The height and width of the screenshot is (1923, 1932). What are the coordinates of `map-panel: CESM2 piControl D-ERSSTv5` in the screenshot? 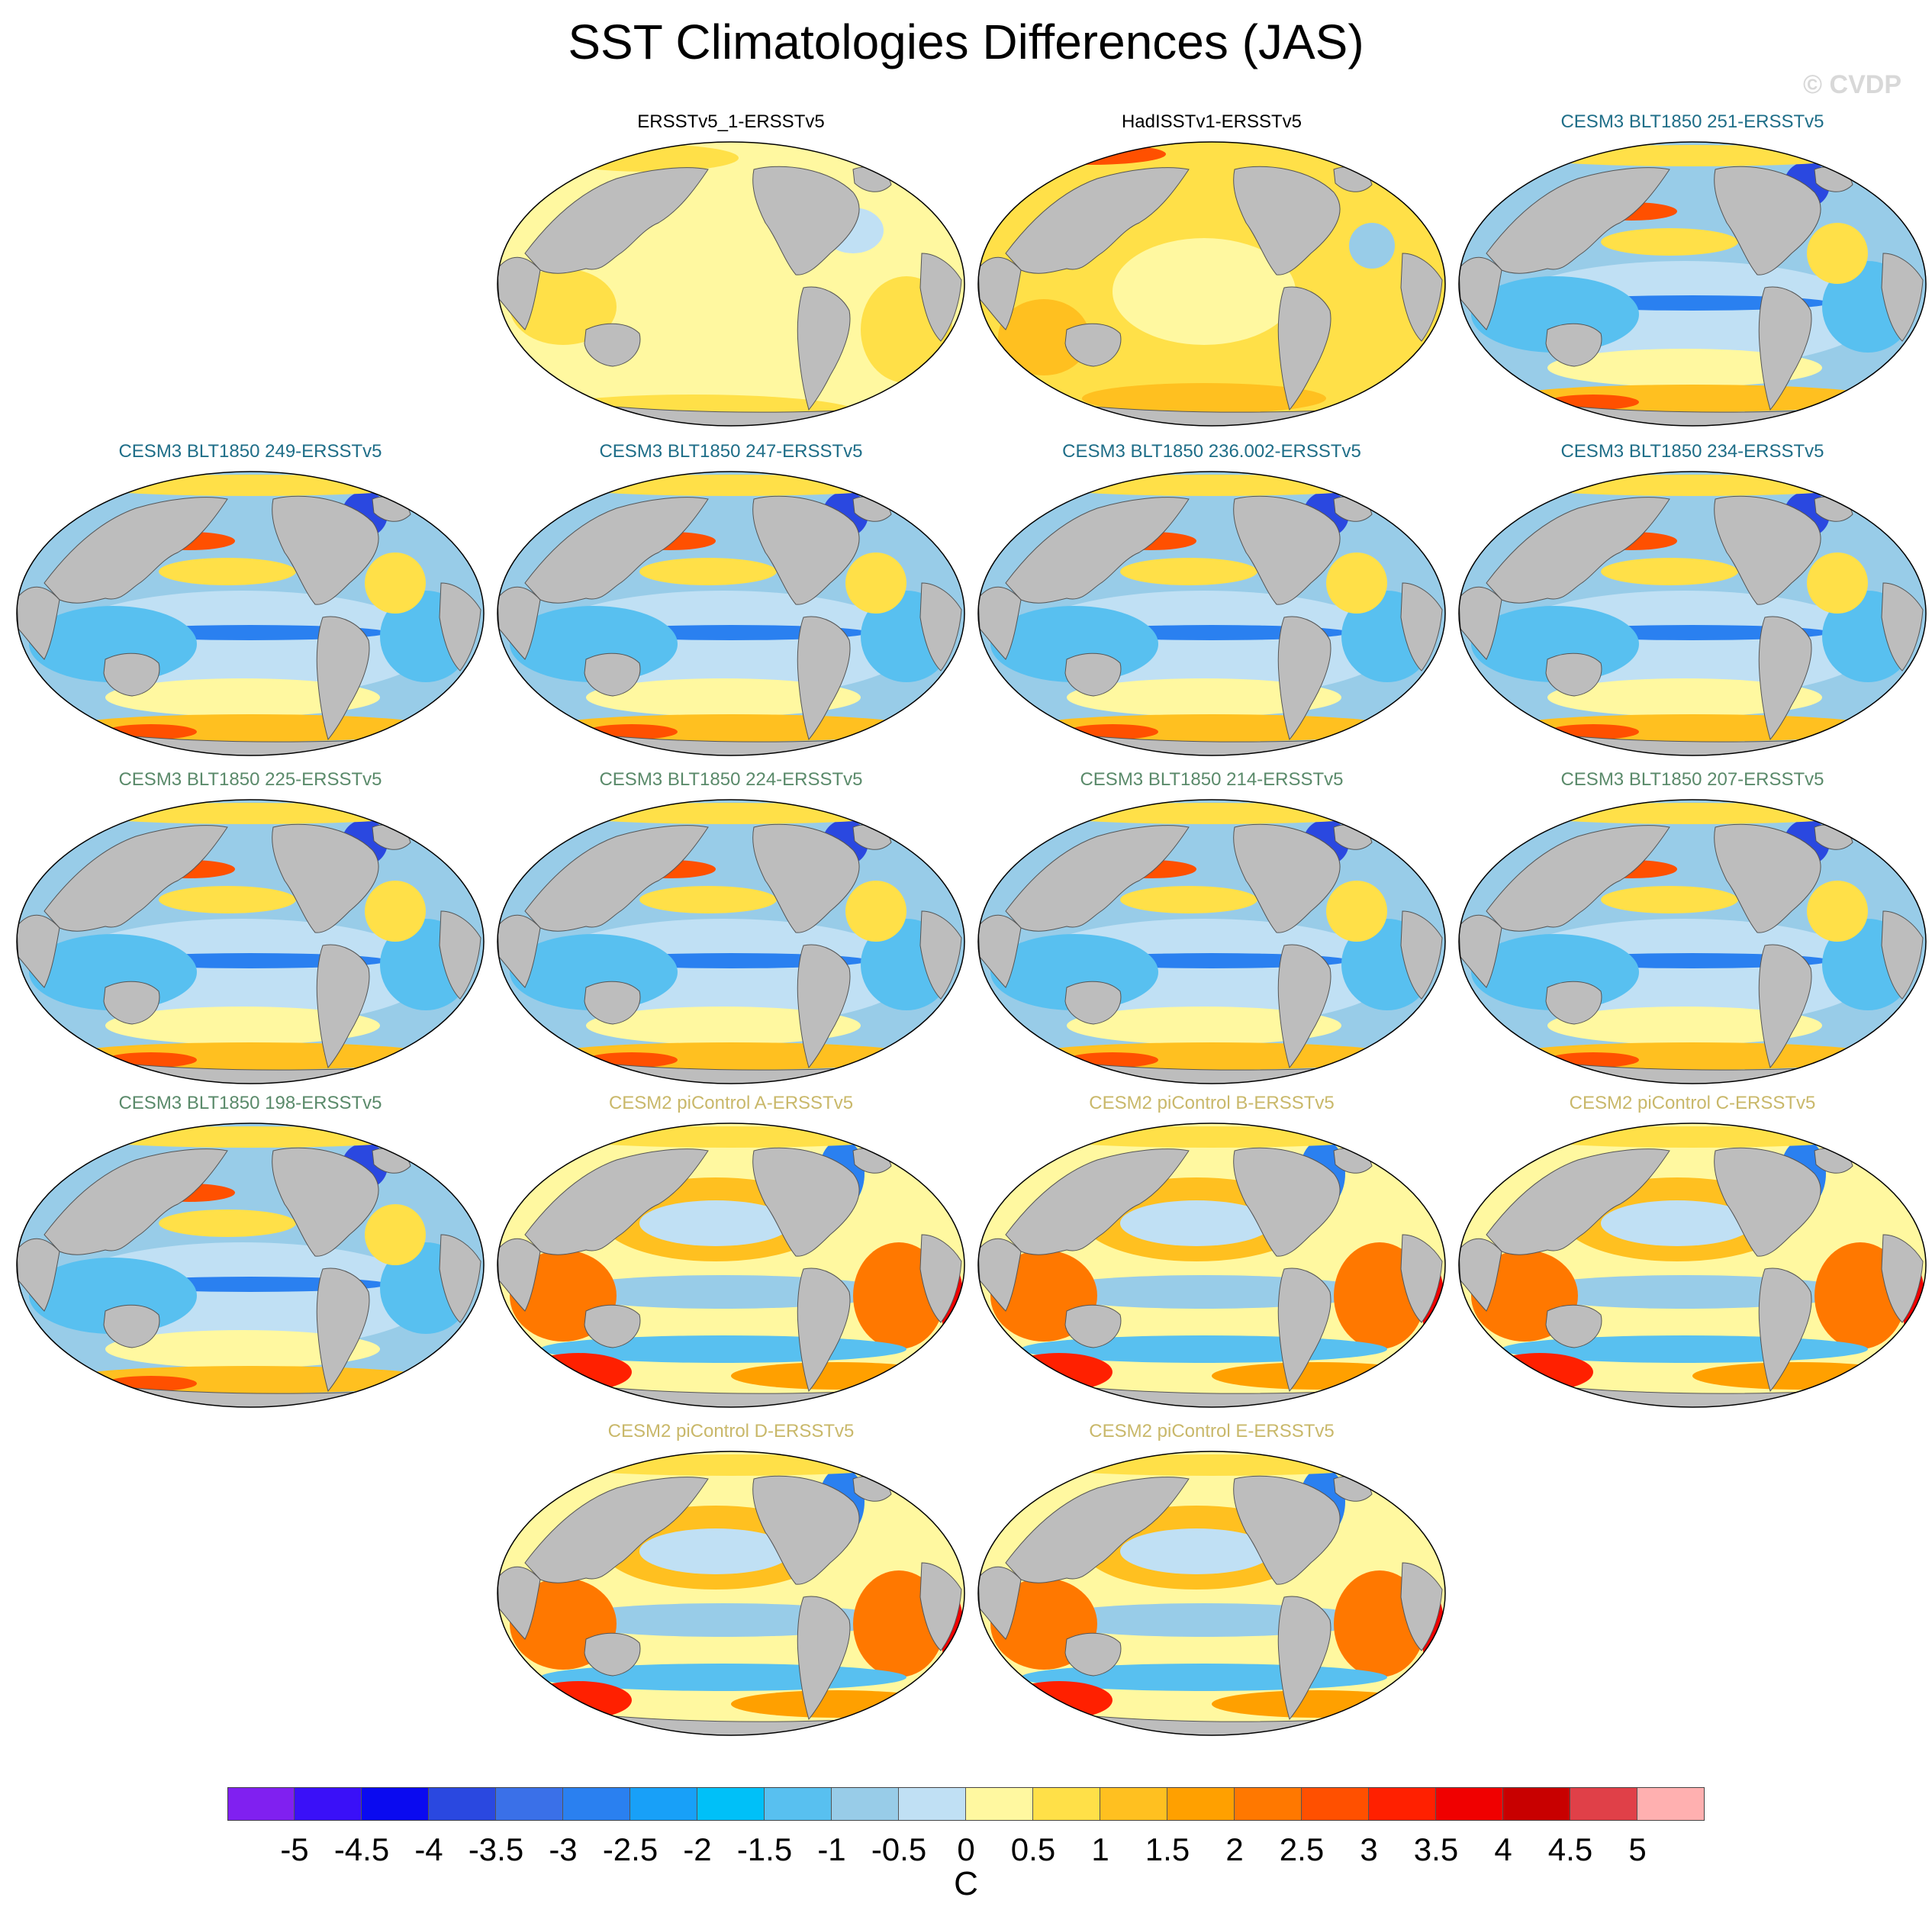 It's located at (731, 1581).